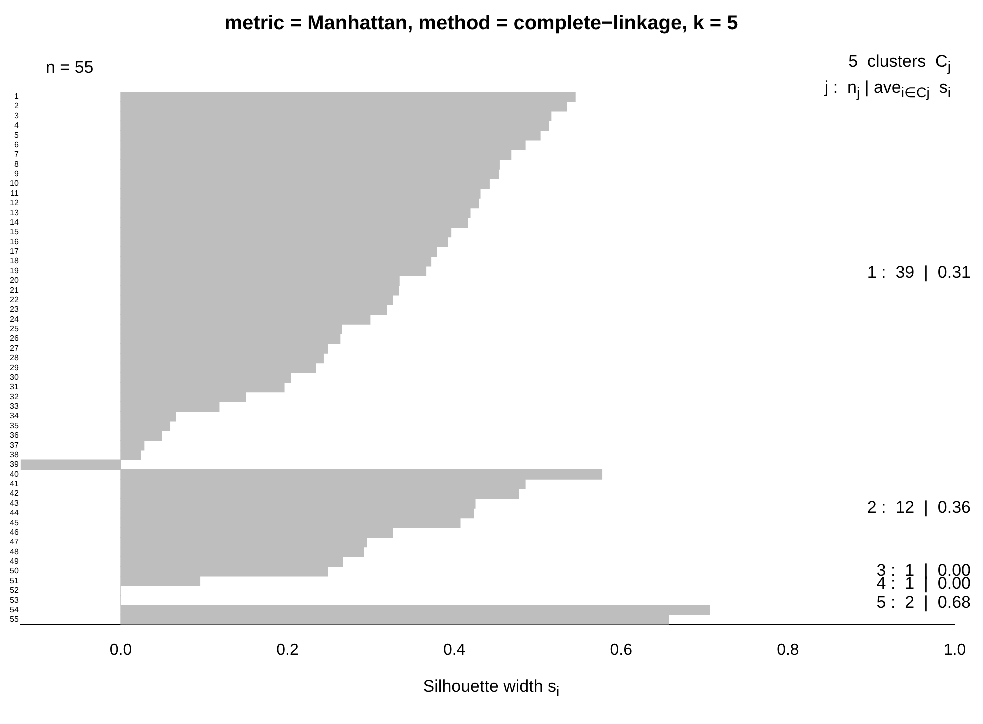 Image resolution: width=983 pixels, height=724 pixels. Describe the element at coordinates (15, 241) in the screenshot. I see `y-tick-label: 16` at that location.